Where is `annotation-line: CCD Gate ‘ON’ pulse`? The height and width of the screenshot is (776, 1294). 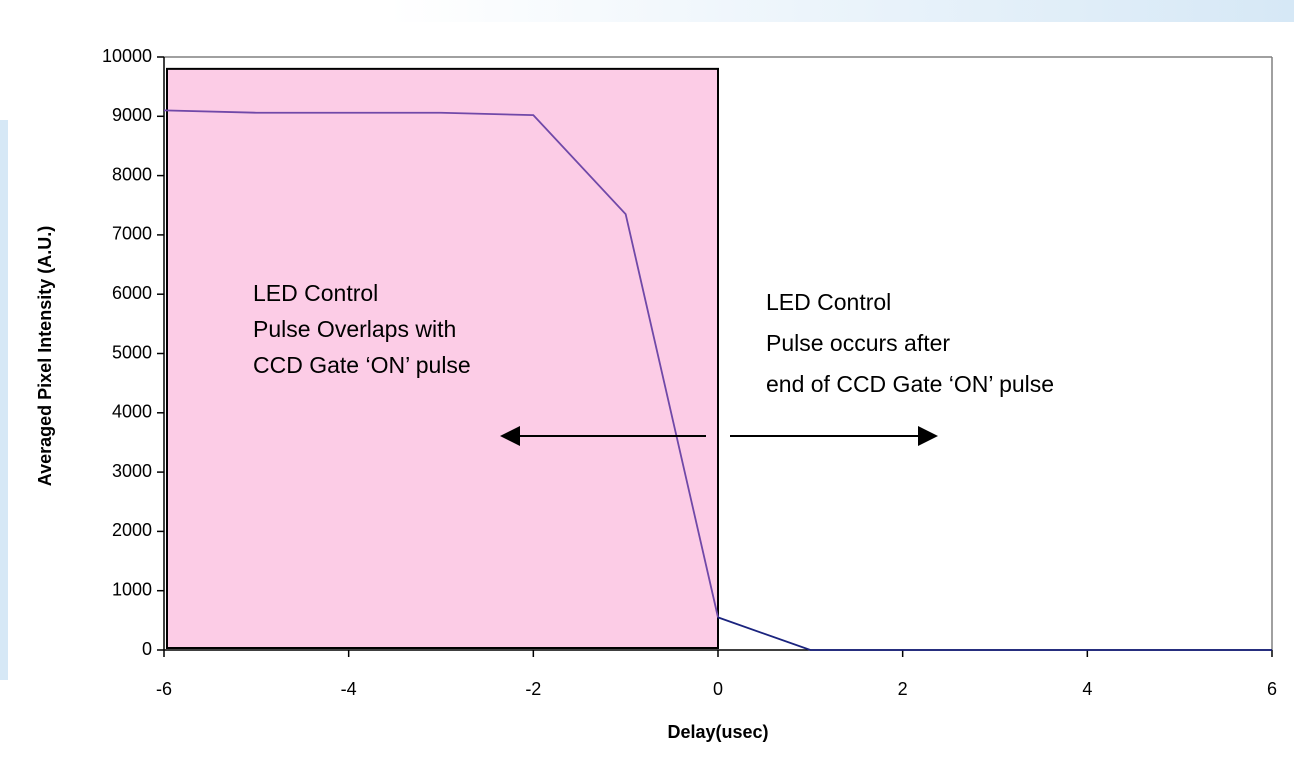
annotation-line: CCD Gate ‘ON’ pulse is located at coordinates (362, 365).